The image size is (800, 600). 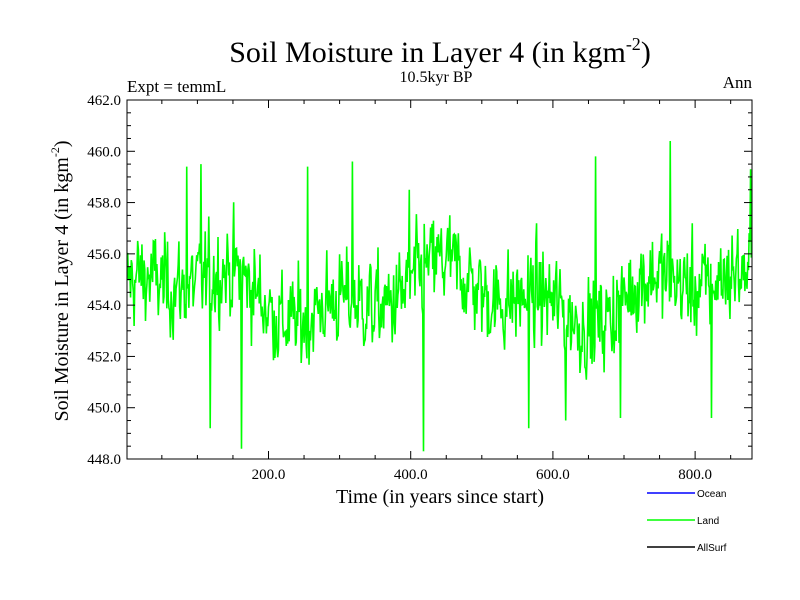 I want to click on chart-title-close: ), so click(x=646, y=52).